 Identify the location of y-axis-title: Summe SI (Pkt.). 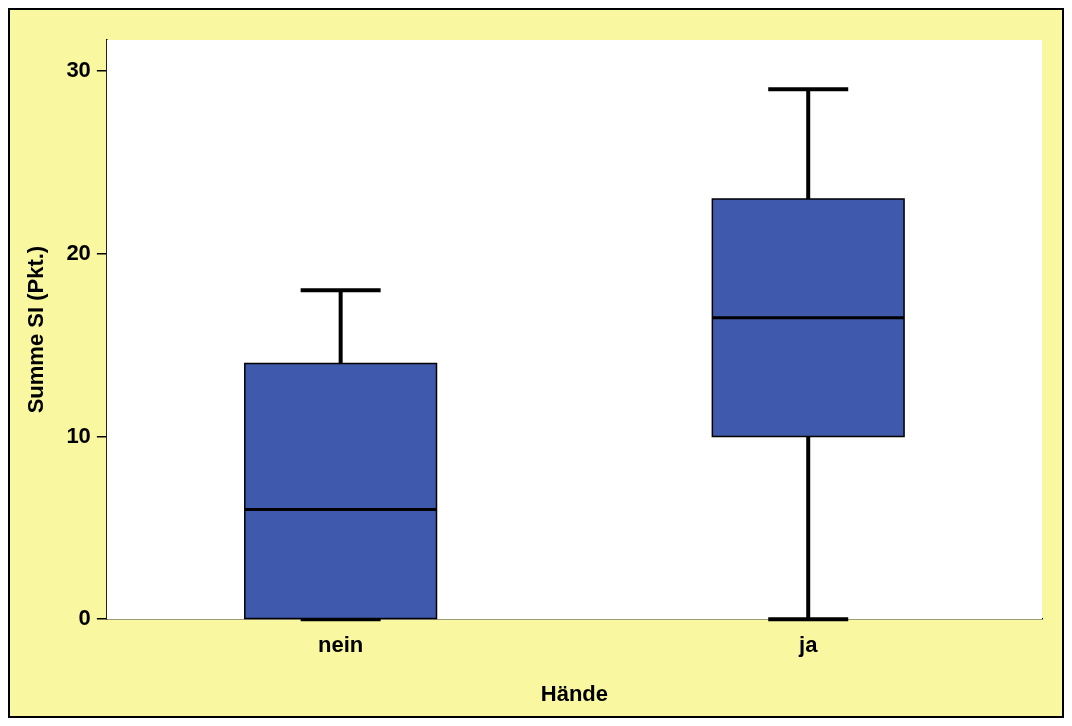
(36, 329).